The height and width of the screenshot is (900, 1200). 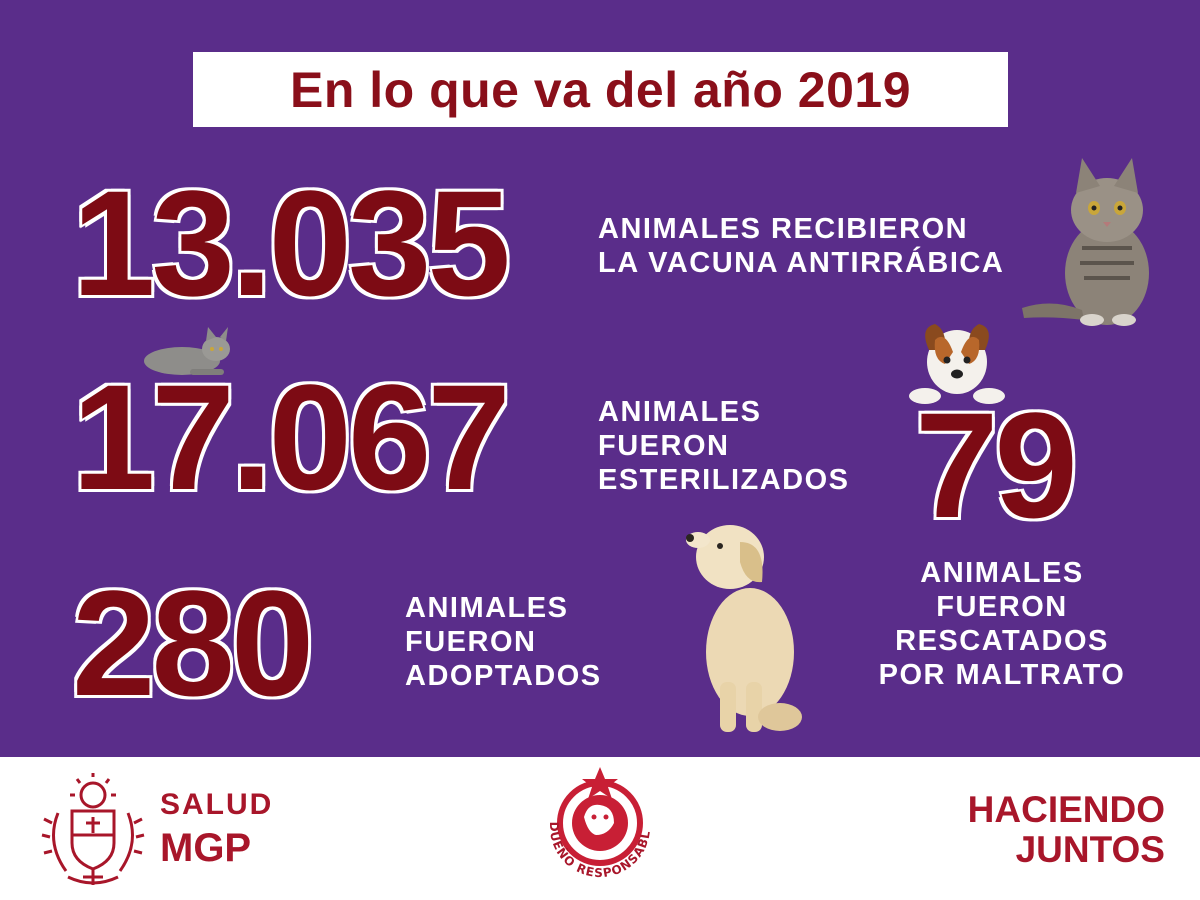 I want to click on page-title: En lo que va del año 2019, so click(x=600, y=89).